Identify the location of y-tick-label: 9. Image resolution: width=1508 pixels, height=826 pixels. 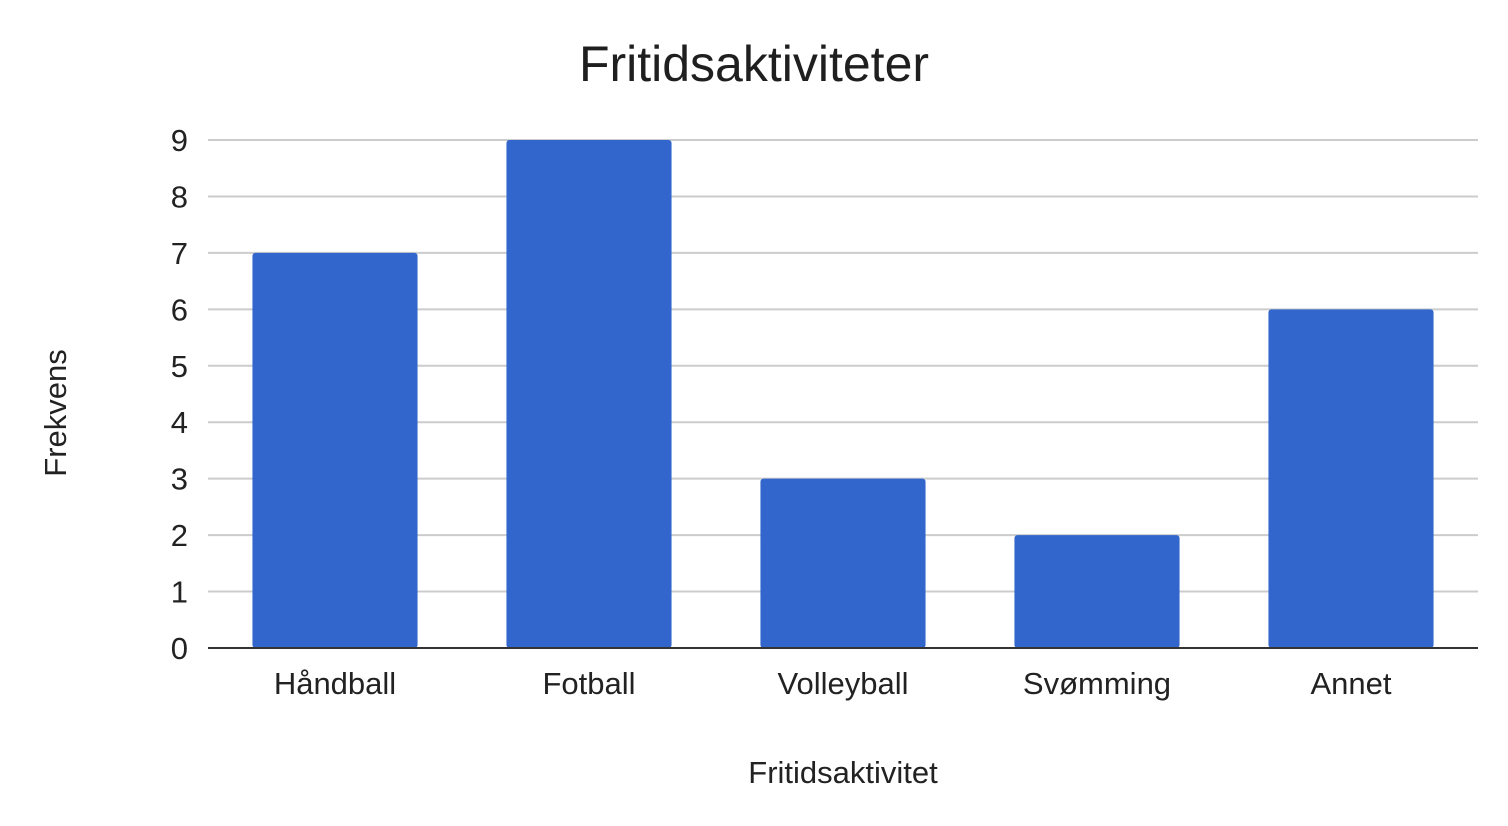
(179, 140).